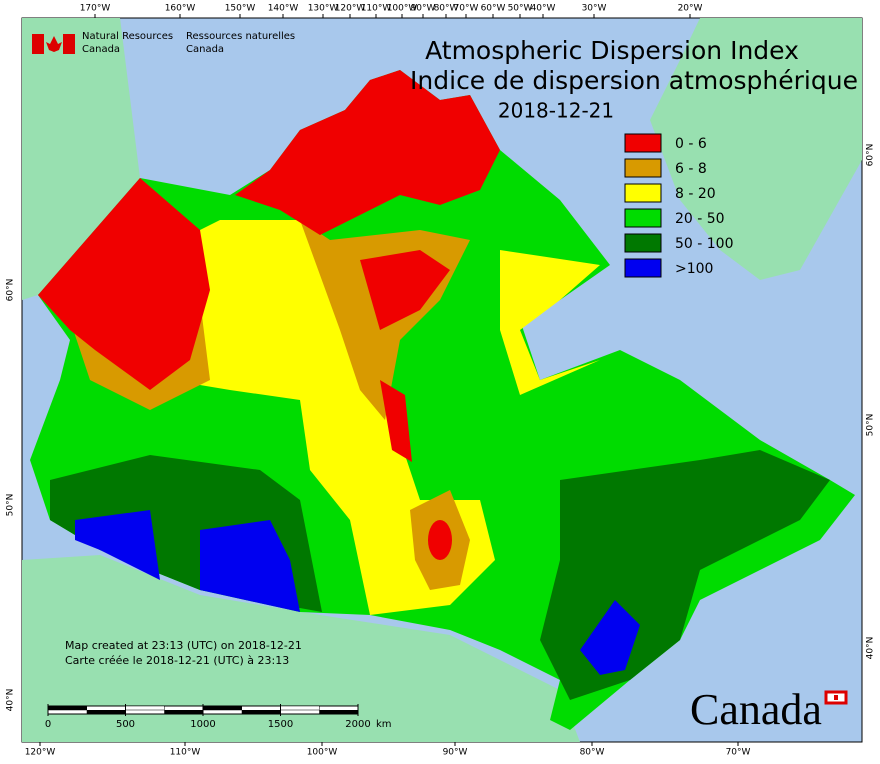 The image size is (880, 764). What do you see at coordinates (202, 724) in the screenshot?
I see `scale-label: 1000` at bounding box center [202, 724].